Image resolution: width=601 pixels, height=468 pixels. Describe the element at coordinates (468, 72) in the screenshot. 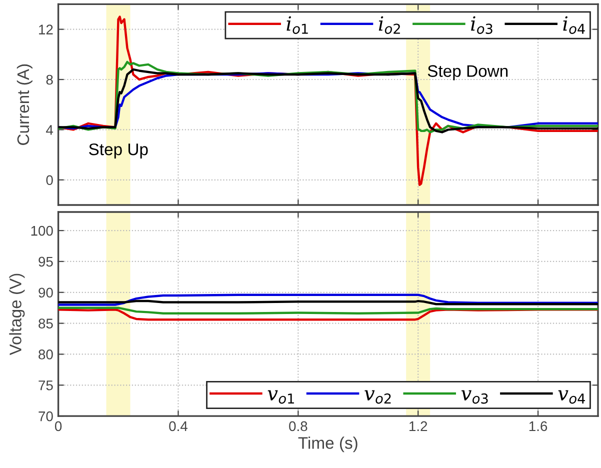

I see `annotation: Step Down` at that location.